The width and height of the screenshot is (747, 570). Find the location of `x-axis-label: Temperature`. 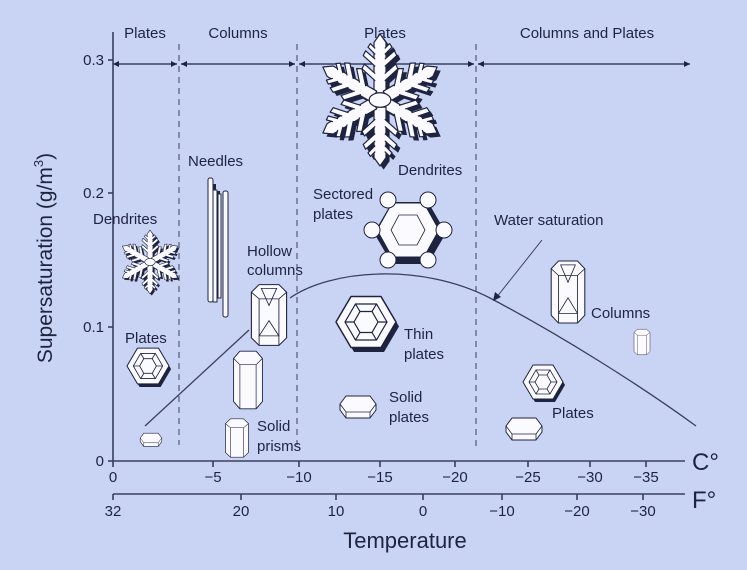

x-axis-label: Temperature is located at coordinates (405, 540).